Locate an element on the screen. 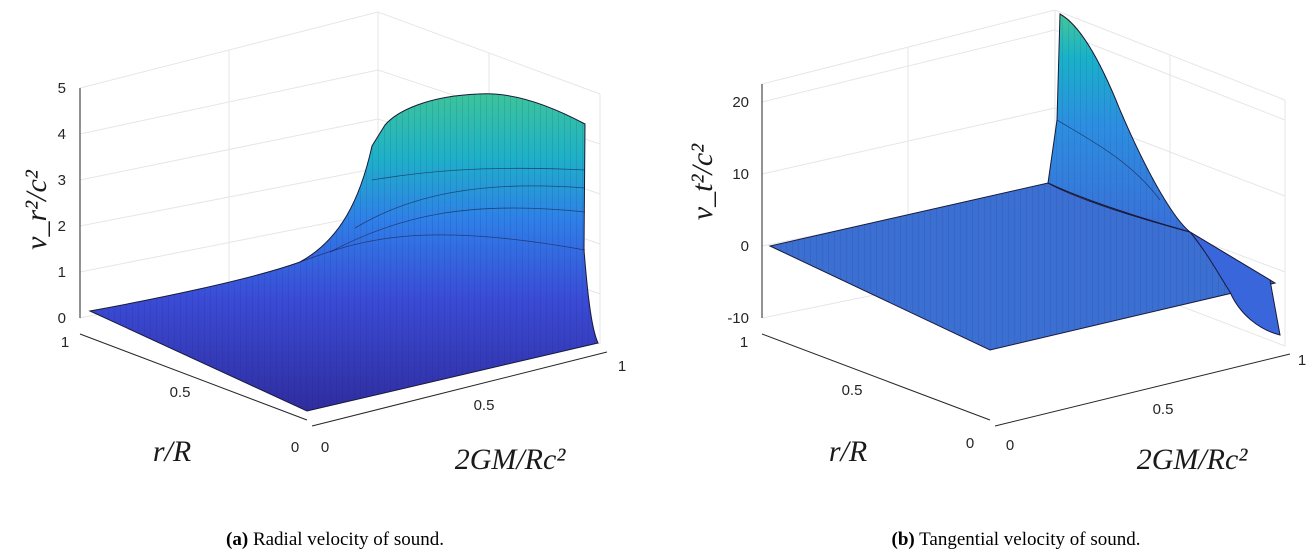 The height and width of the screenshot is (551, 1316). panel-b-z-axis-label: v_t²/c² is located at coordinates (702, 181).